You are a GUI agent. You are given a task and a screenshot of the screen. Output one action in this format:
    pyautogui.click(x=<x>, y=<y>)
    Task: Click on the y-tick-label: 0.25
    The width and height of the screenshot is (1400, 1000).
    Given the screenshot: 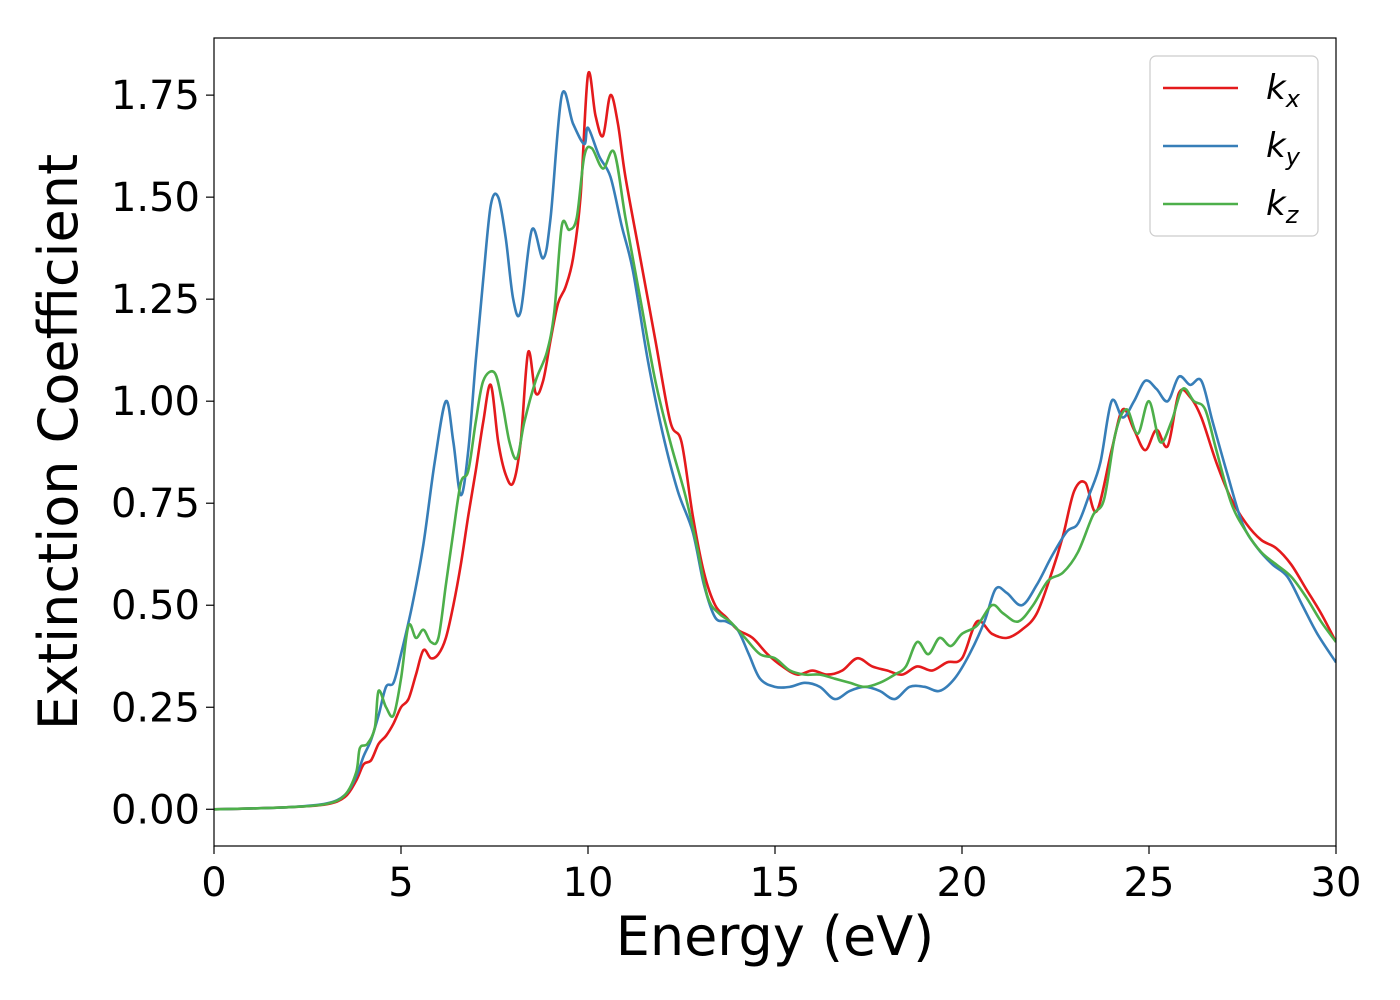 What is the action you would take?
    pyautogui.click(x=155, y=708)
    